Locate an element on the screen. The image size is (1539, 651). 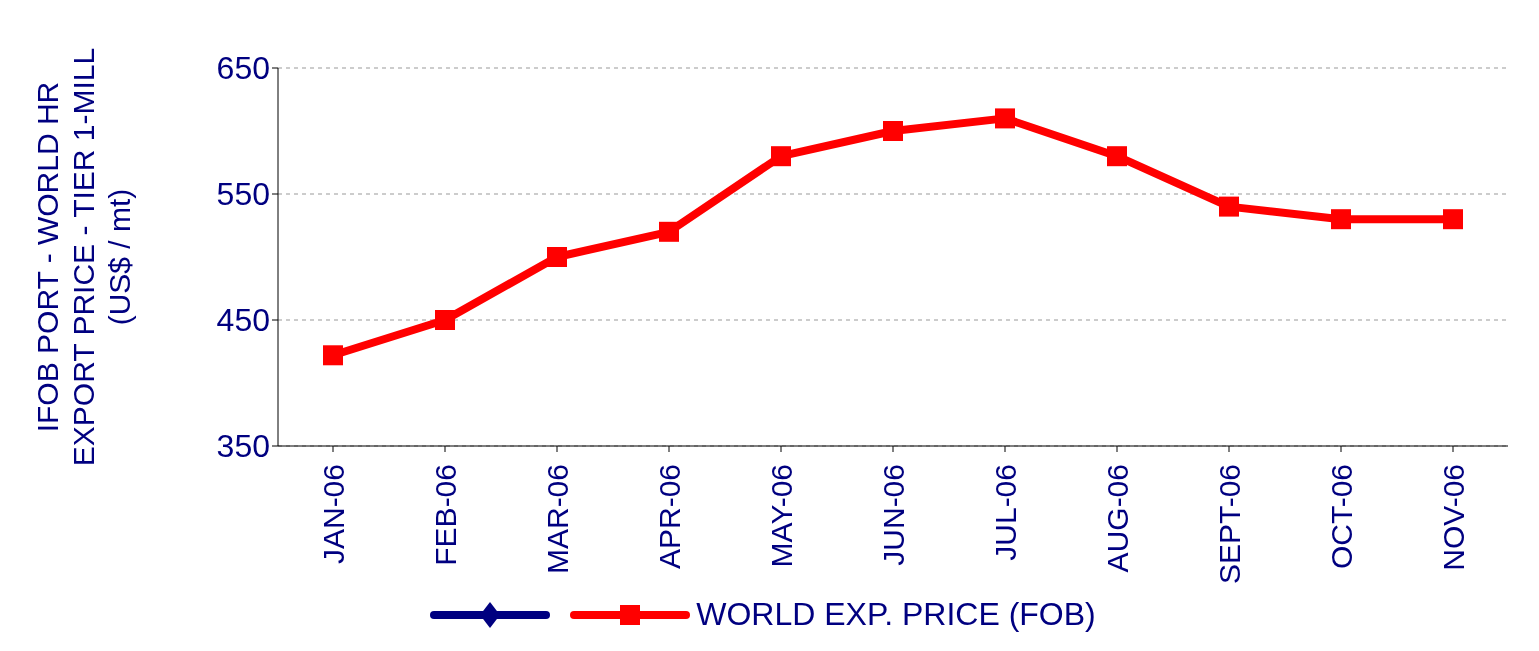
x-tick-label: AUG-06 is located at coordinates (1117, 518).